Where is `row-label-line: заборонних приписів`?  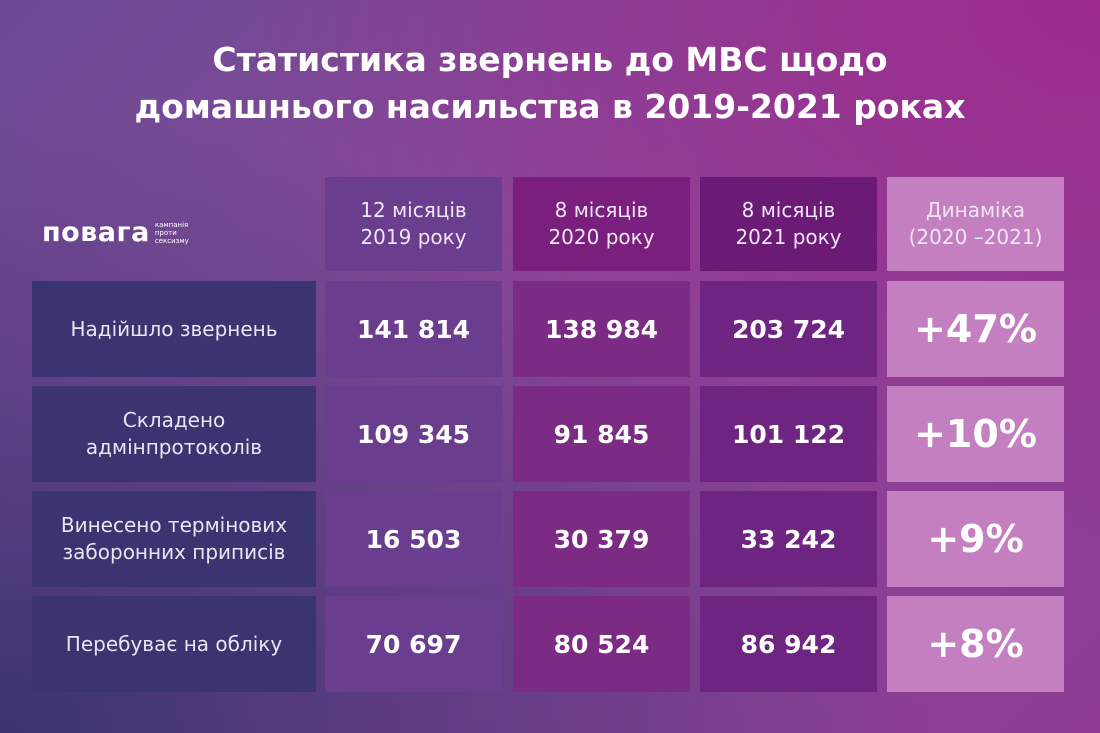
row-label-line: заборонних приписів is located at coordinates (174, 552).